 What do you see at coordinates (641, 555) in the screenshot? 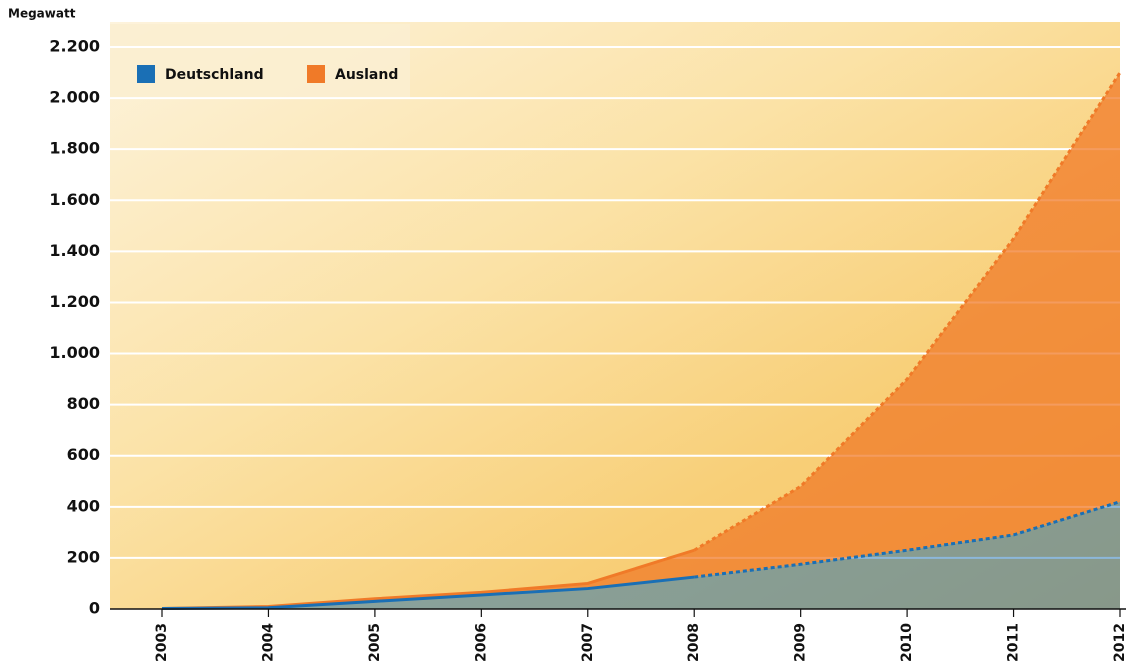
I see `area` at bounding box center [641, 555].